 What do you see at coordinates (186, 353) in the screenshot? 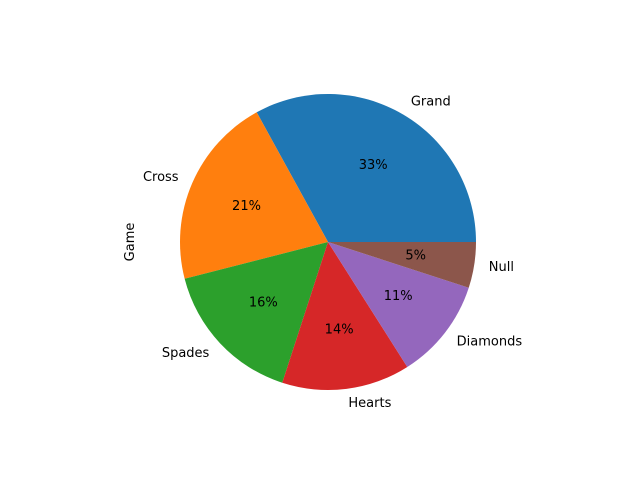
I see `pie-label-spades: Spades` at bounding box center [186, 353].